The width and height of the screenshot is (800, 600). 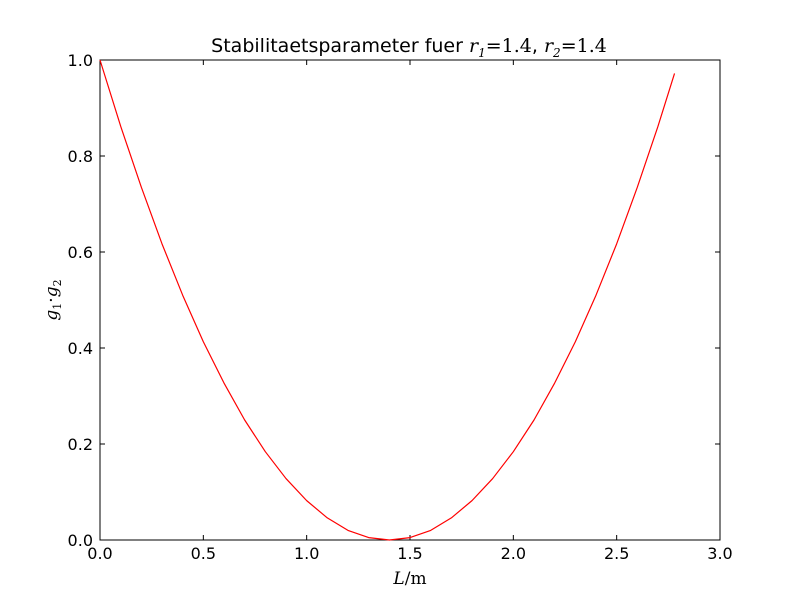 What do you see at coordinates (203, 553) in the screenshot?
I see `x-tick-label: 0.5` at bounding box center [203, 553].